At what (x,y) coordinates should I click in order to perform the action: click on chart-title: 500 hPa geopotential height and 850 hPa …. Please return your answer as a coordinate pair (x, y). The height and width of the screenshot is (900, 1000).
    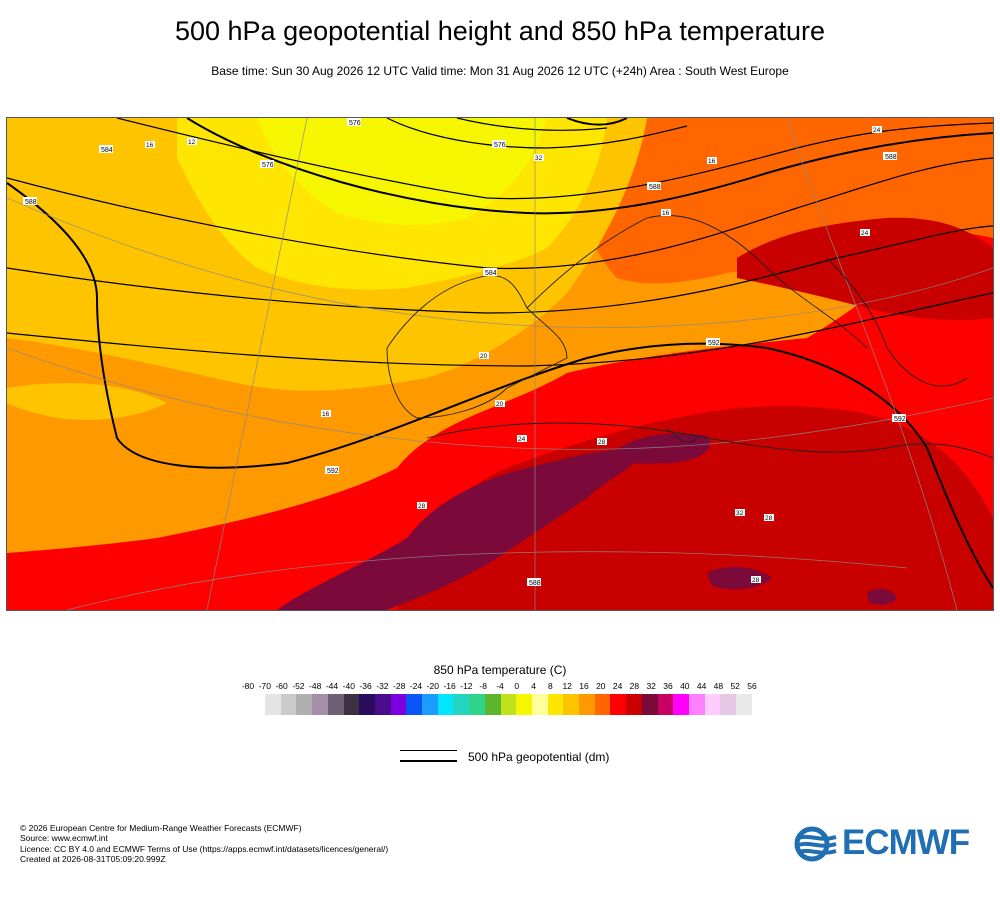
    Looking at the image, I should click on (499, 31).